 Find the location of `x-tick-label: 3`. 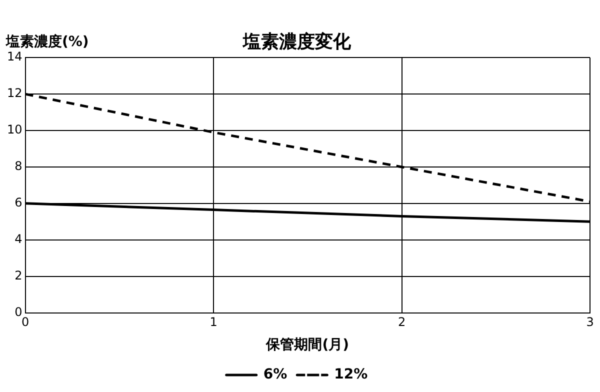

x-tick-label: 3 is located at coordinates (590, 322).